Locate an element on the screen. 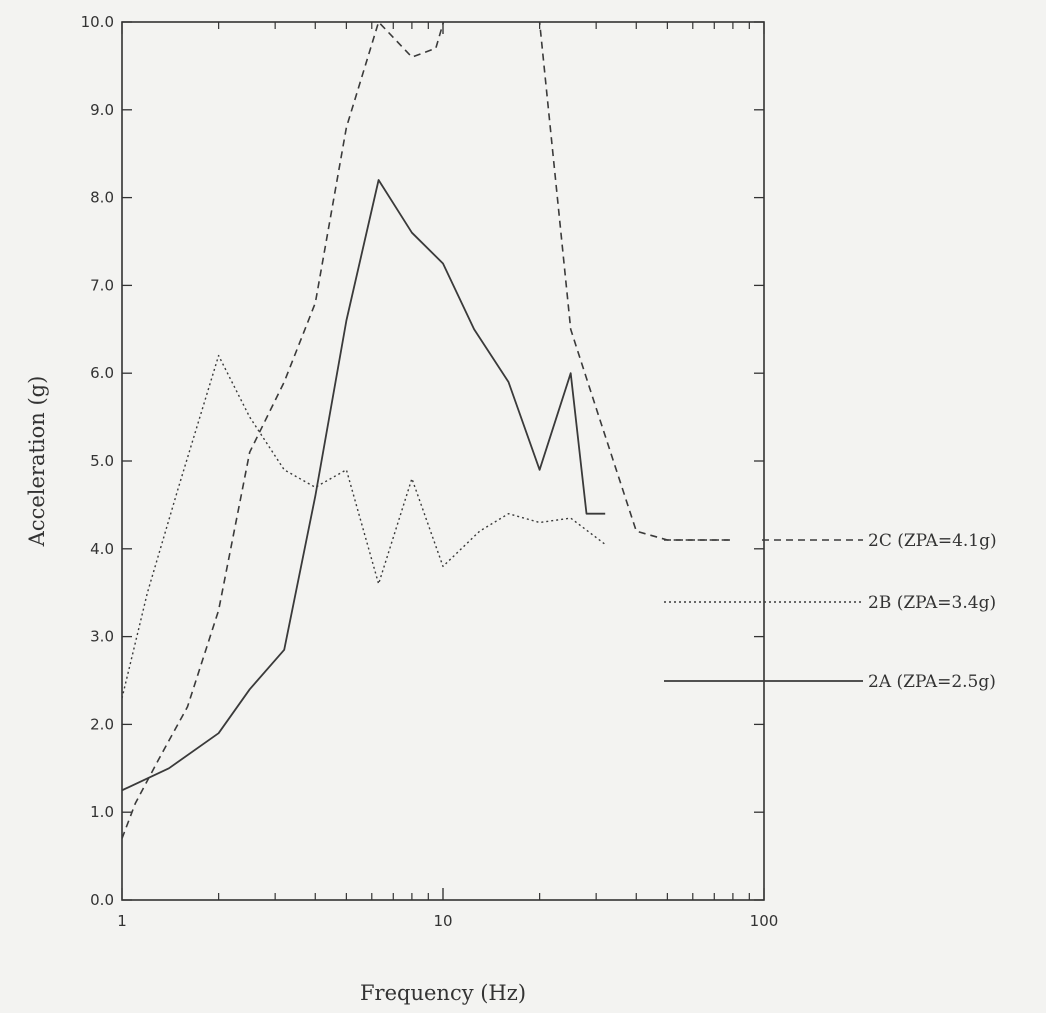 The image size is (1046, 1013). y-tick-label: 1.0 is located at coordinates (102, 812).